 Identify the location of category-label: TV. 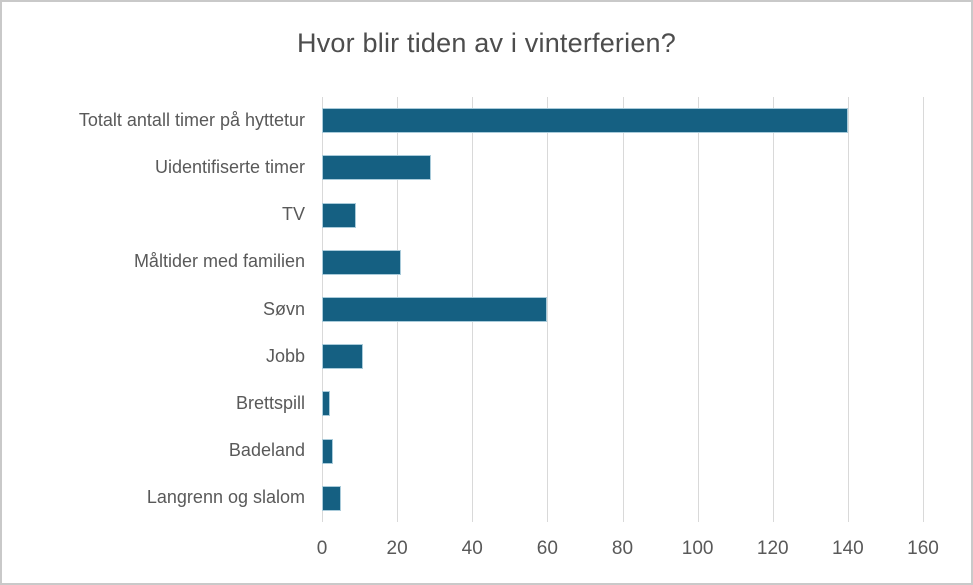
(293, 214).